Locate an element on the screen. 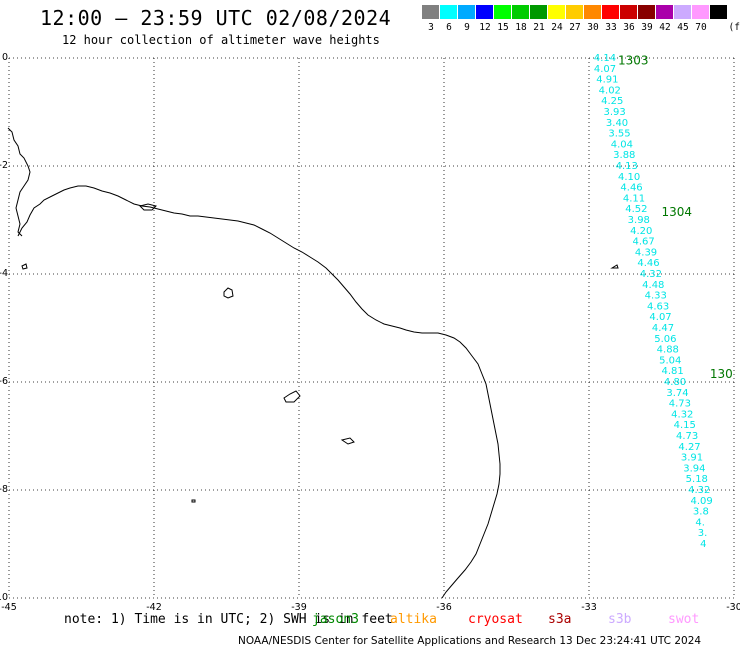  northern-coast-fragments is located at coordinates (19, 182).